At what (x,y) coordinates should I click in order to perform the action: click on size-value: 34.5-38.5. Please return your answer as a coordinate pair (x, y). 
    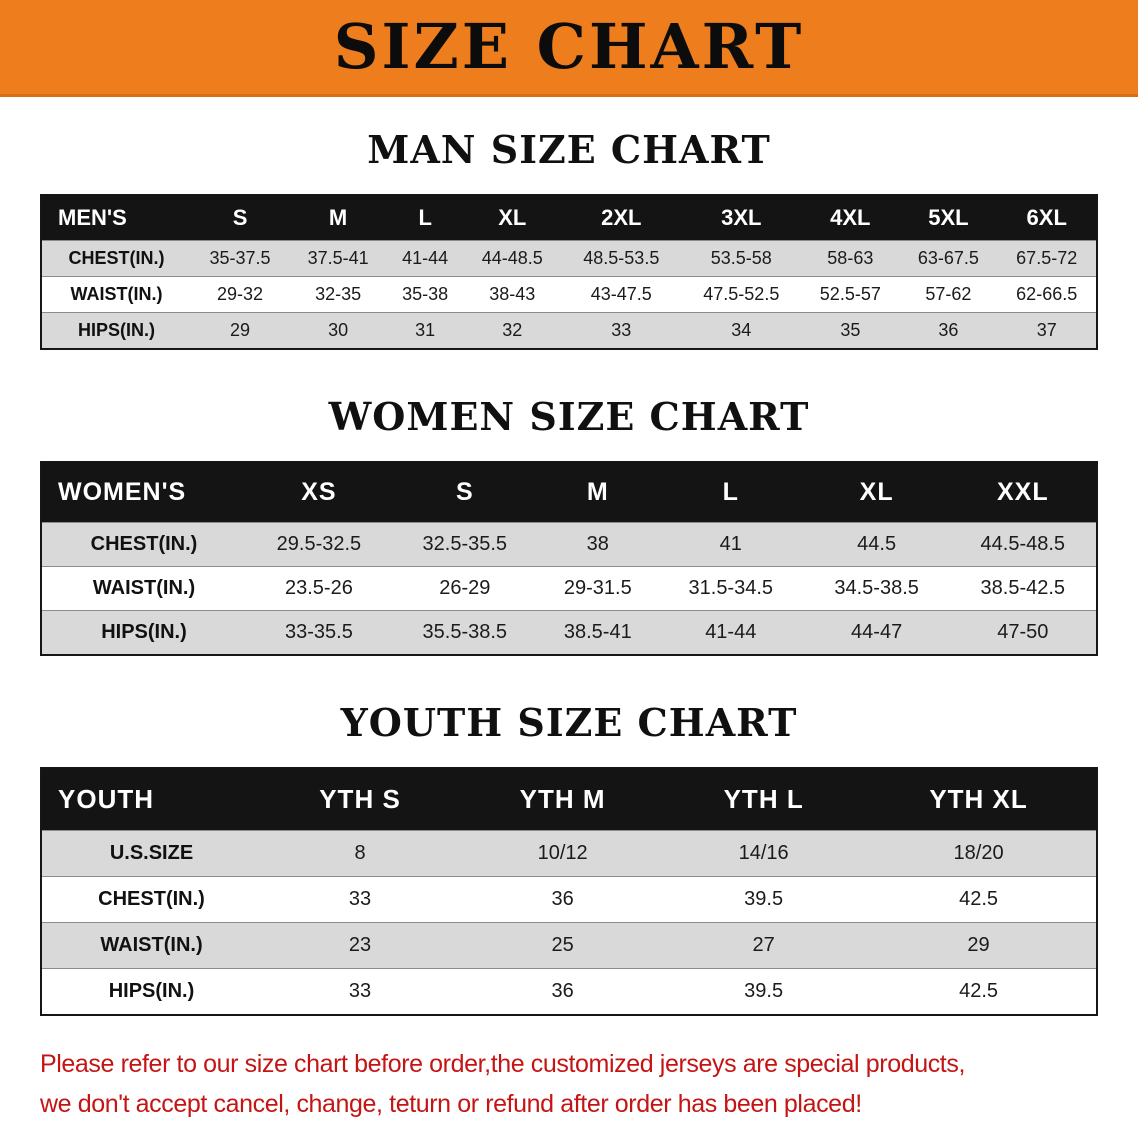
    Looking at the image, I should click on (876, 588).